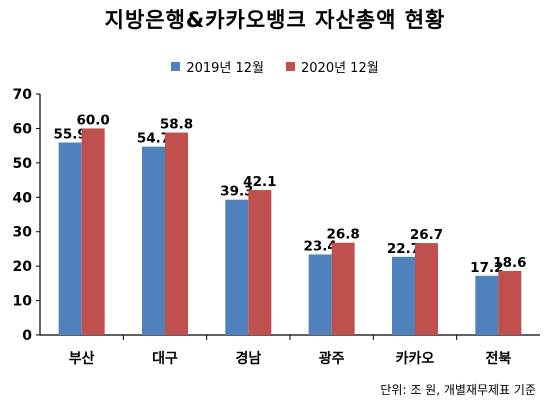  What do you see at coordinates (23, 164) in the screenshot?
I see `y-tick-label: 50` at bounding box center [23, 164].